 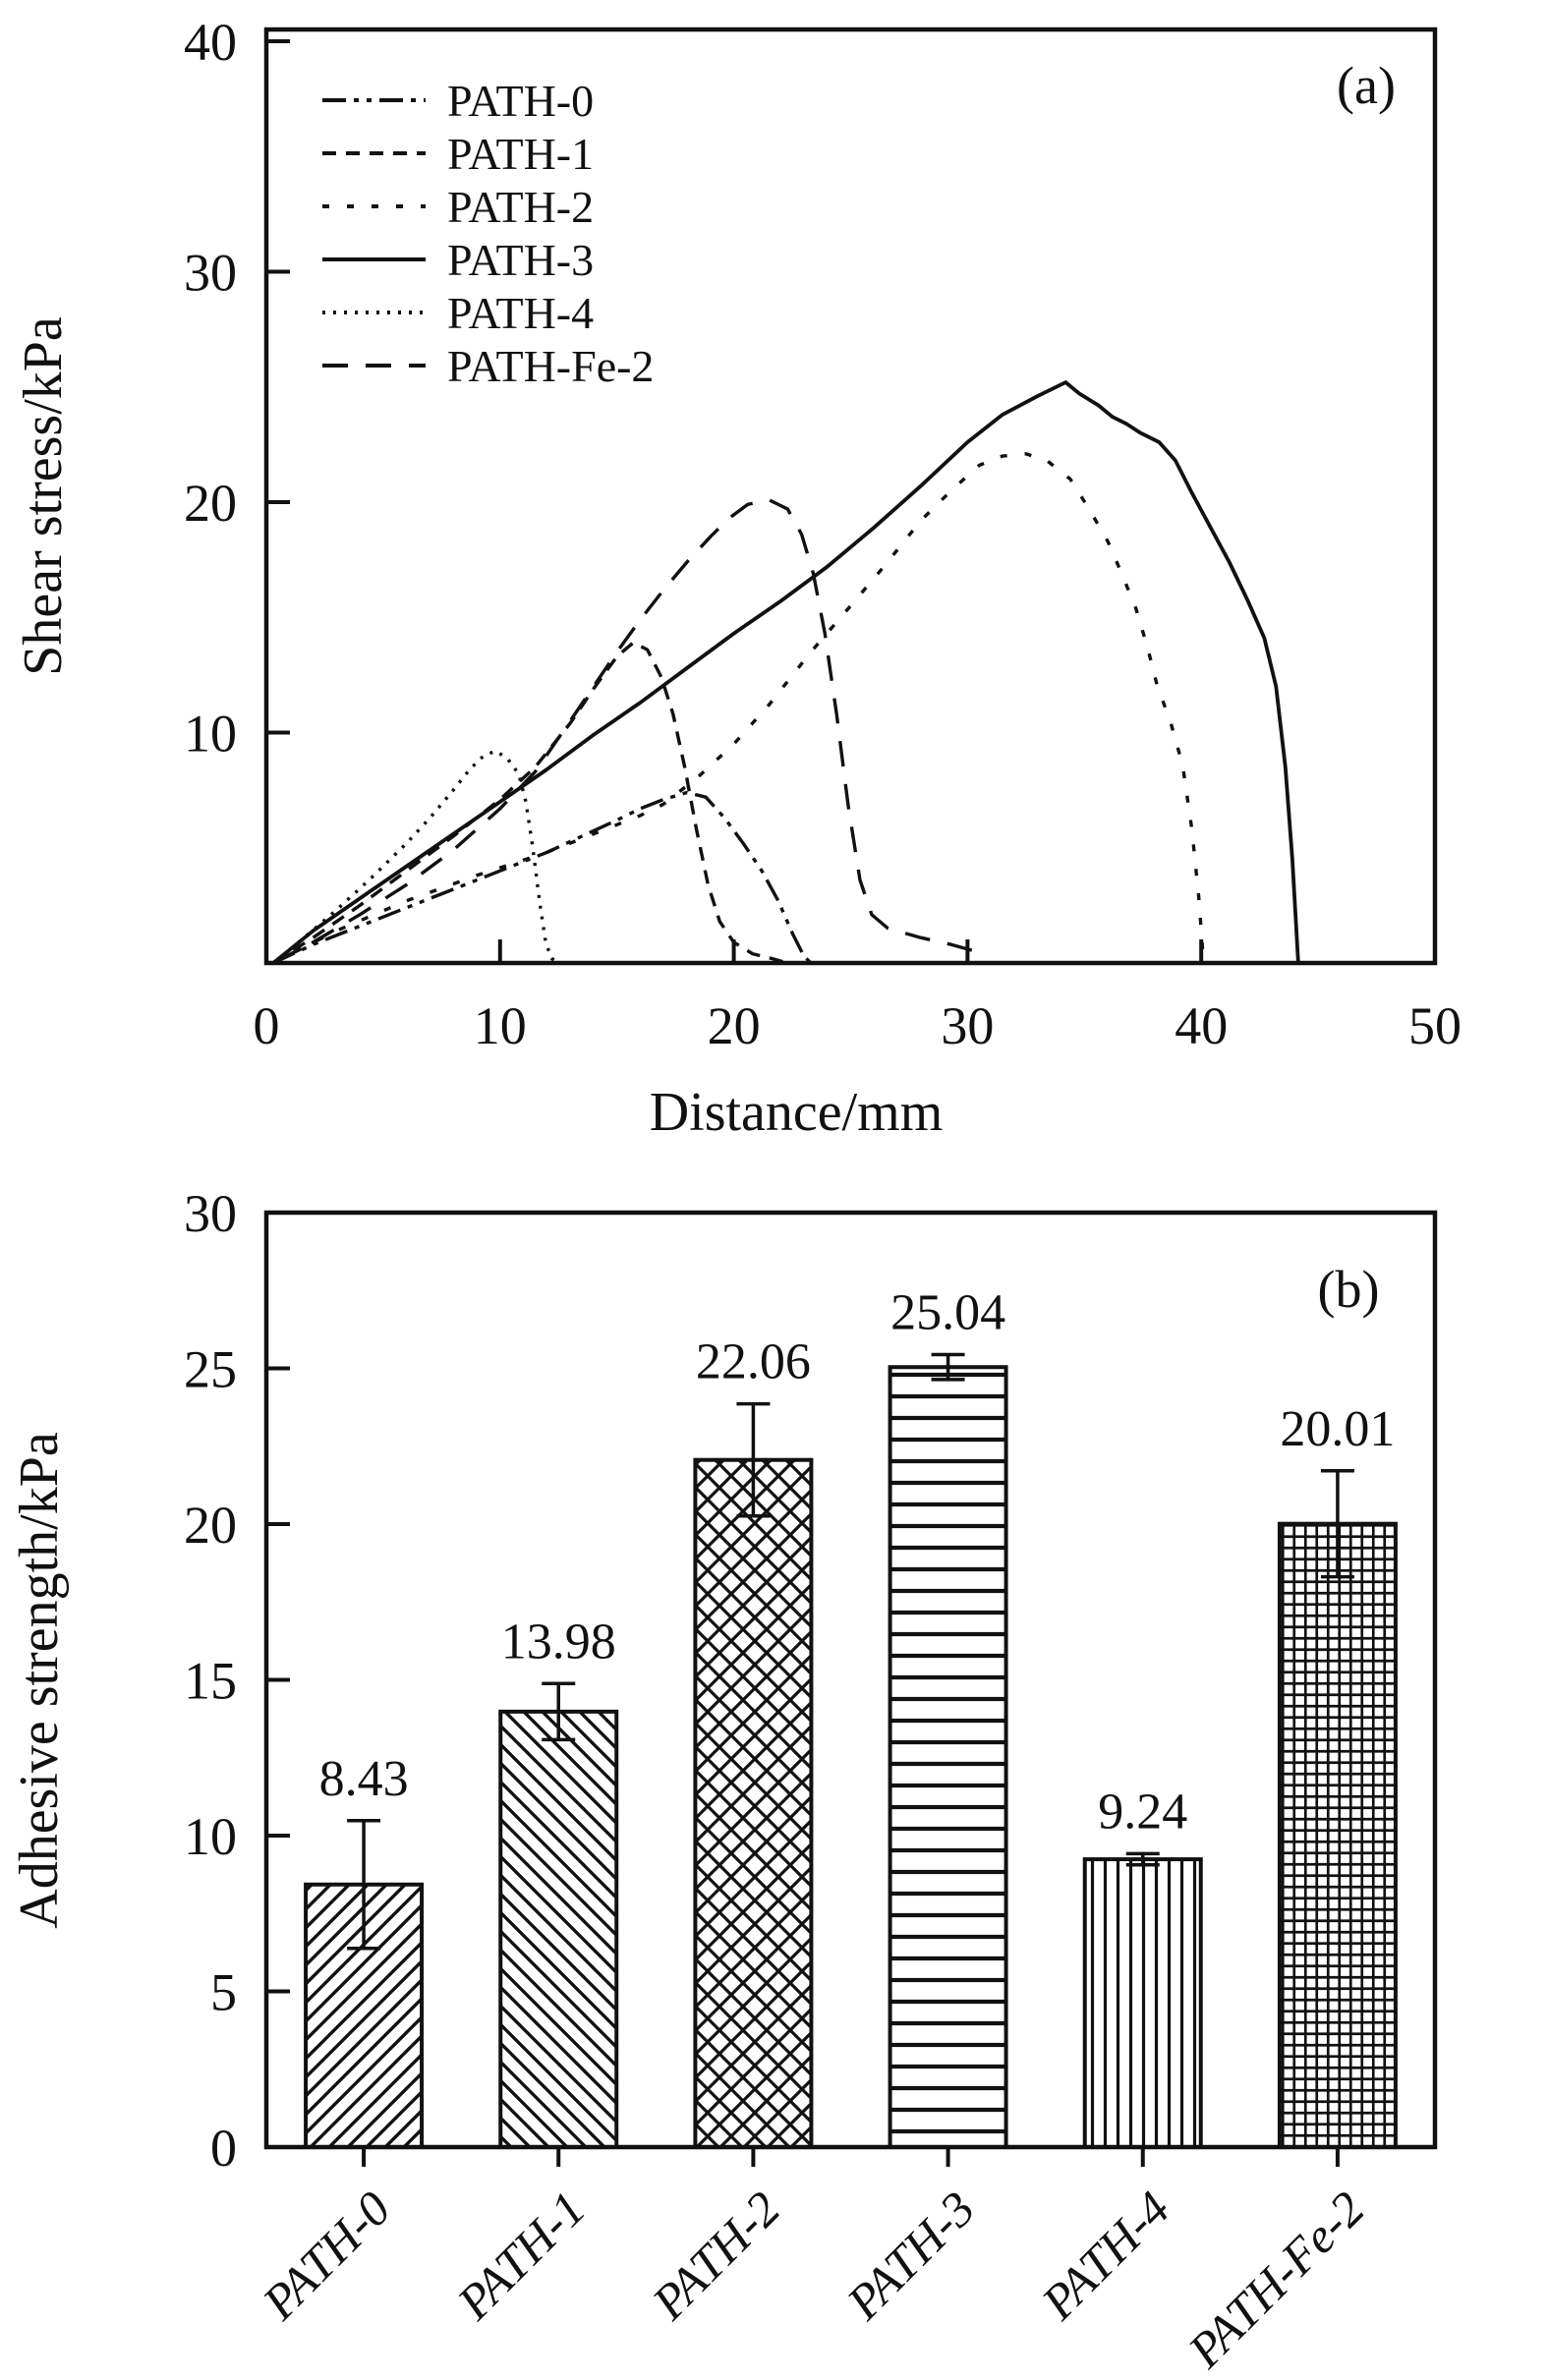 I want to click on legend-label-PATH-1: PATH-1, so click(x=520, y=154).